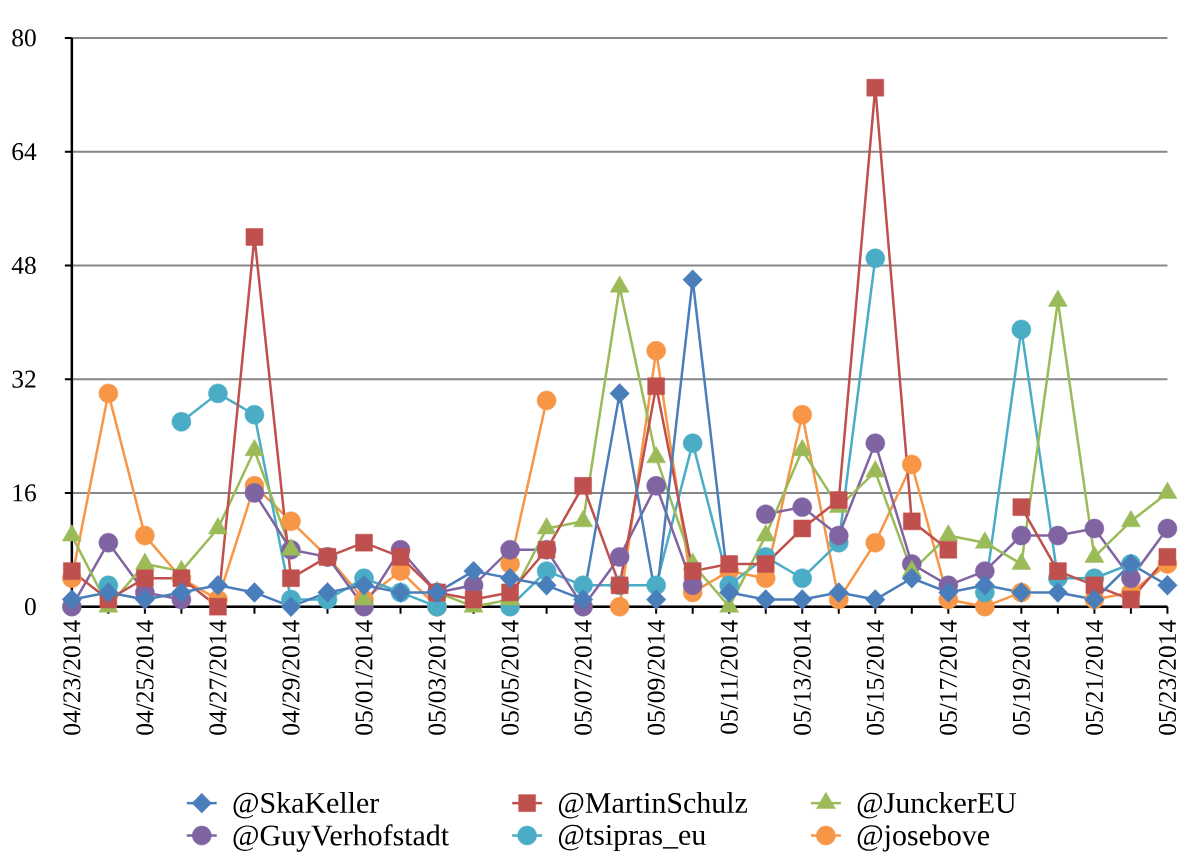 Image resolution: width=1182 pixels, height=855 pixels. Describe the element at coordinates (656, 677) in the screenshot. I see `x-tick-label: 05/09/2014` at that location.